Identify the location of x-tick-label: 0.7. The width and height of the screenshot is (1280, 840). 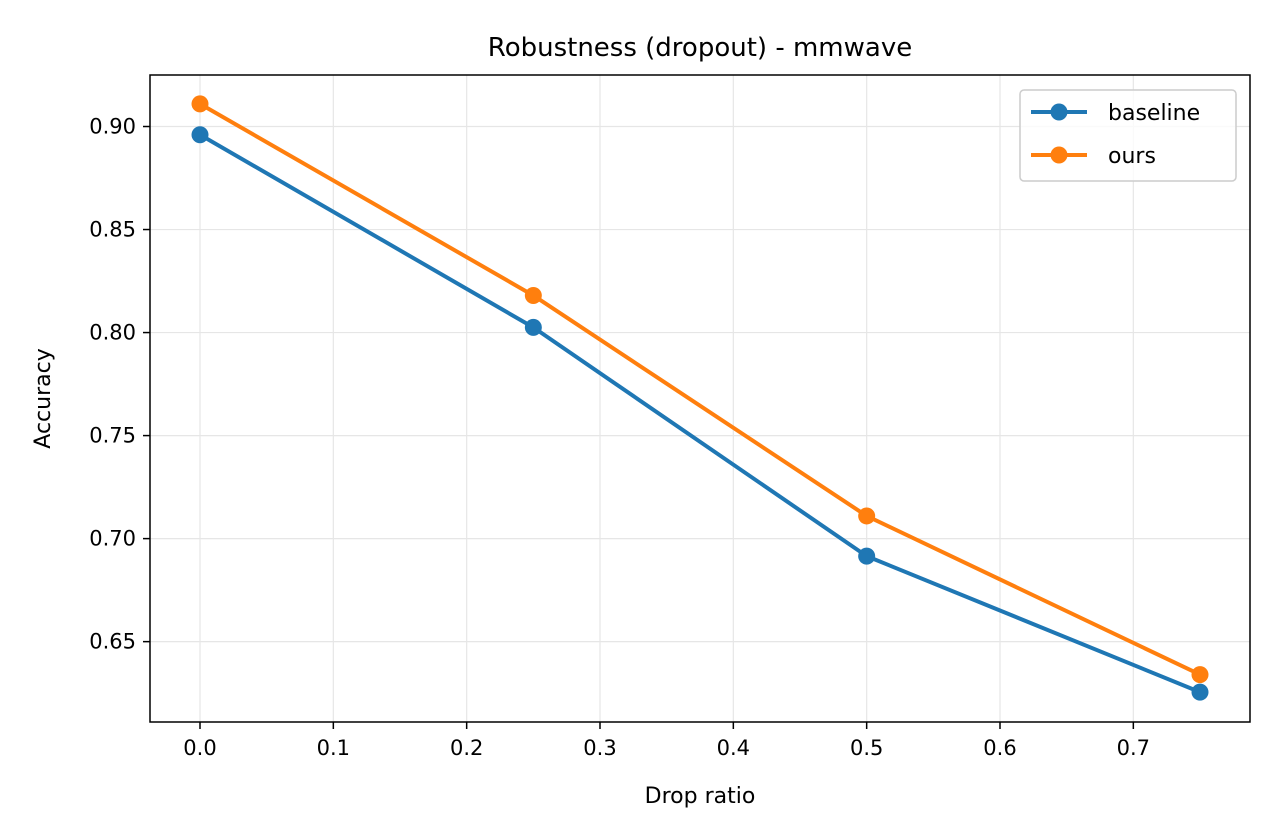
(1133, 748).